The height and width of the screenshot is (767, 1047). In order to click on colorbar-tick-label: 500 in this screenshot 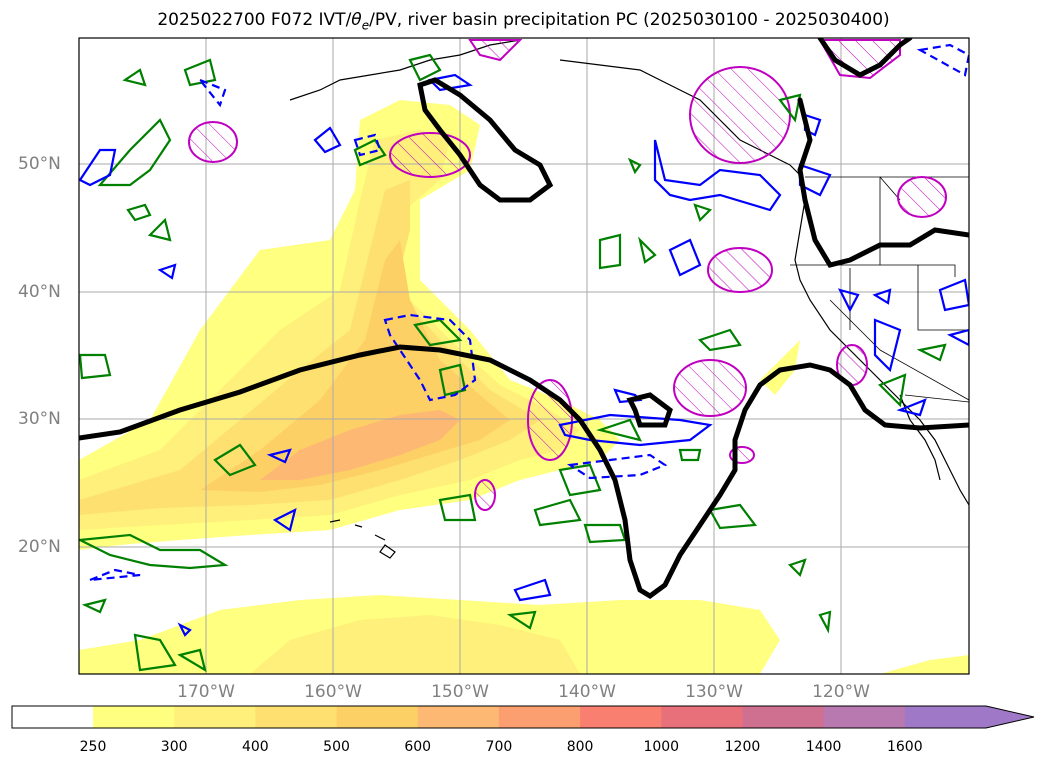, I will do `click(336, 747)`.